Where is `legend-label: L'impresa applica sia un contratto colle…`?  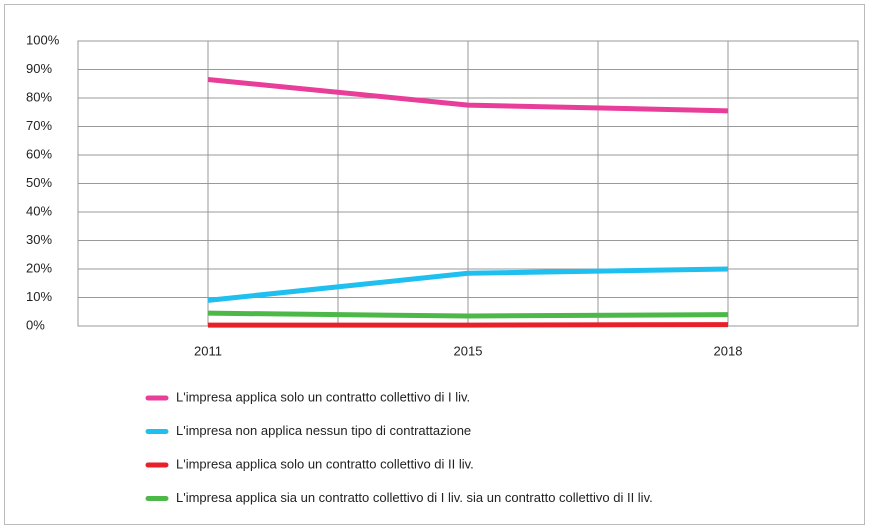 legend-label: L'impresa applica sia un contratto colle… is located at coordinates (414, 497).